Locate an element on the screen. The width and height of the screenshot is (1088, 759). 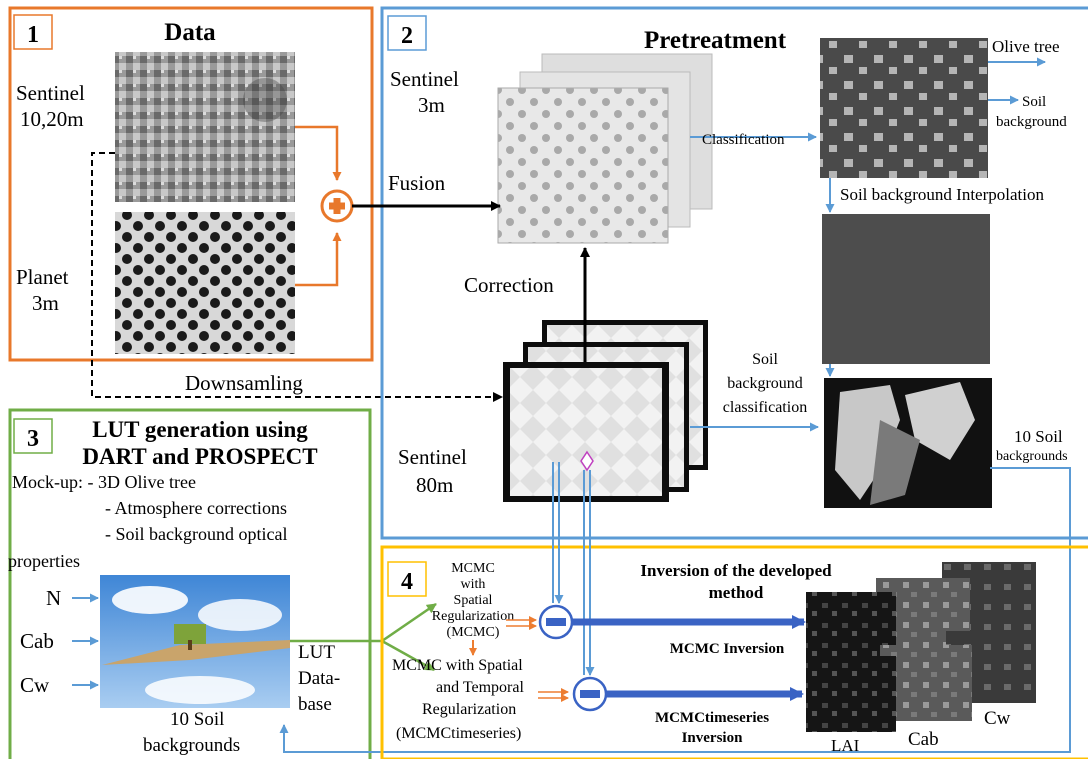
interpolated-soil-image is located at coordinates (906, 289).